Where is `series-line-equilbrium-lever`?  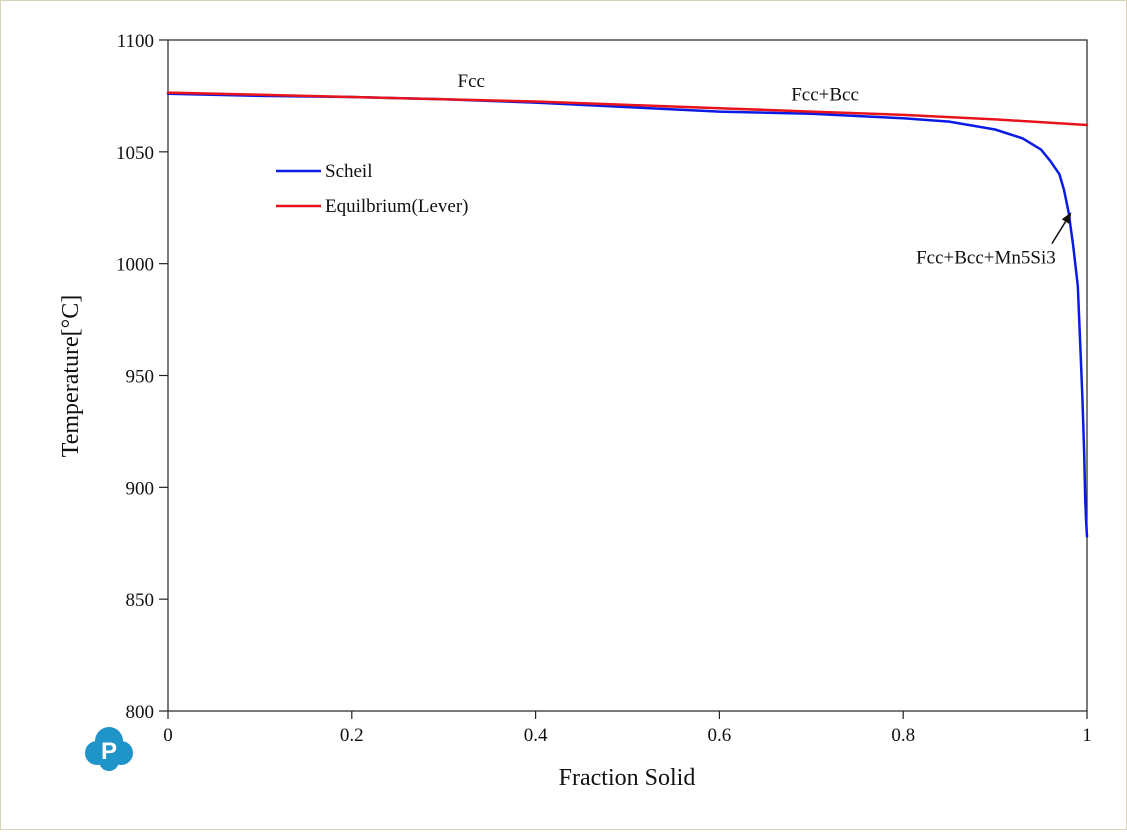 series-line-equilbrium-lever is located at coordinates (627, 109).